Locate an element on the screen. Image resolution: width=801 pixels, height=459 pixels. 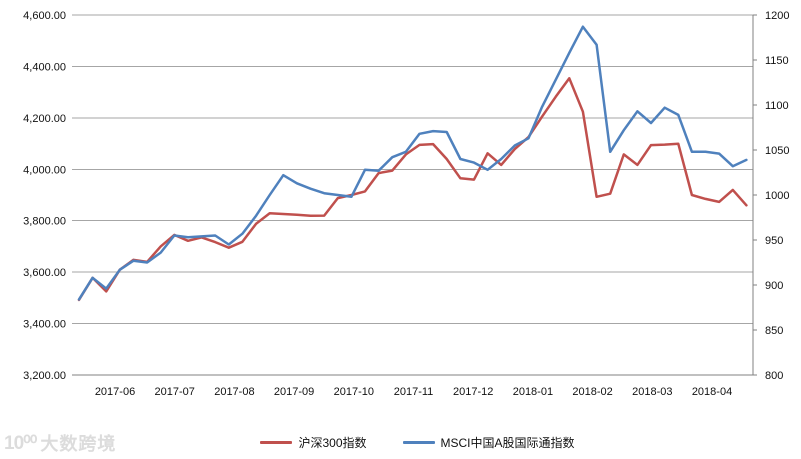
legend-item-hs300: 沪深300指数 is located at coordinates (313, 442).